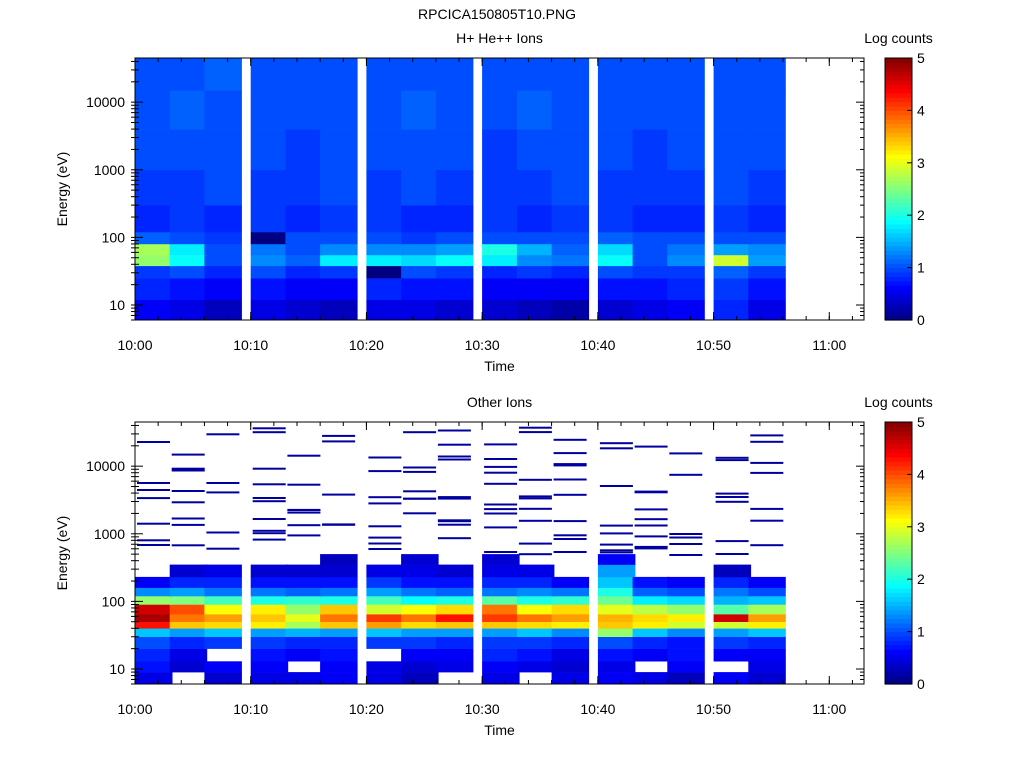 Image resolution: width=1024 pixels, height=768 pixels. What do you see at coordinates (921, 268) in the screenshot?
I see `colorbar-tick-label: 1` at bounding box center [921, 268].